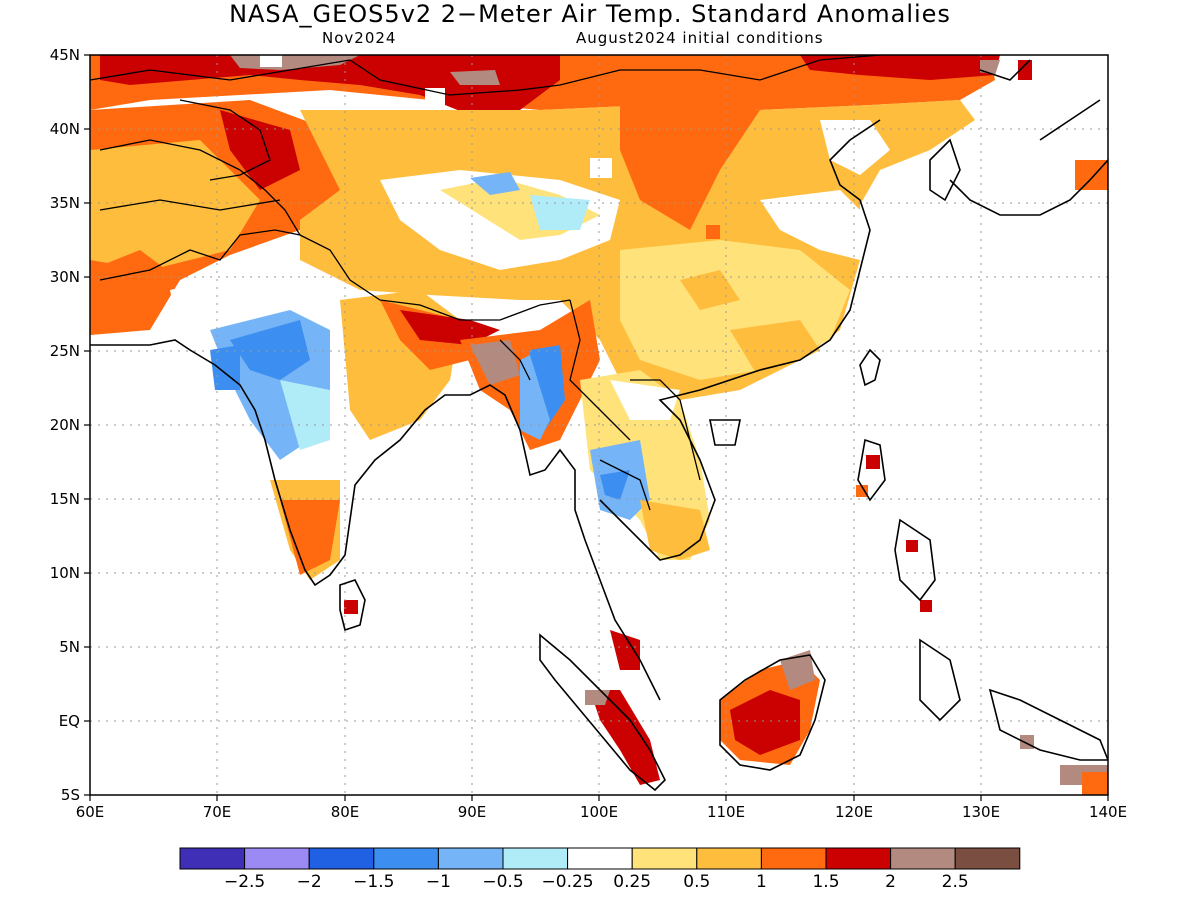 The image size is (1200, 900). I want to click on lon-label: 140E, so click(1108, 812).